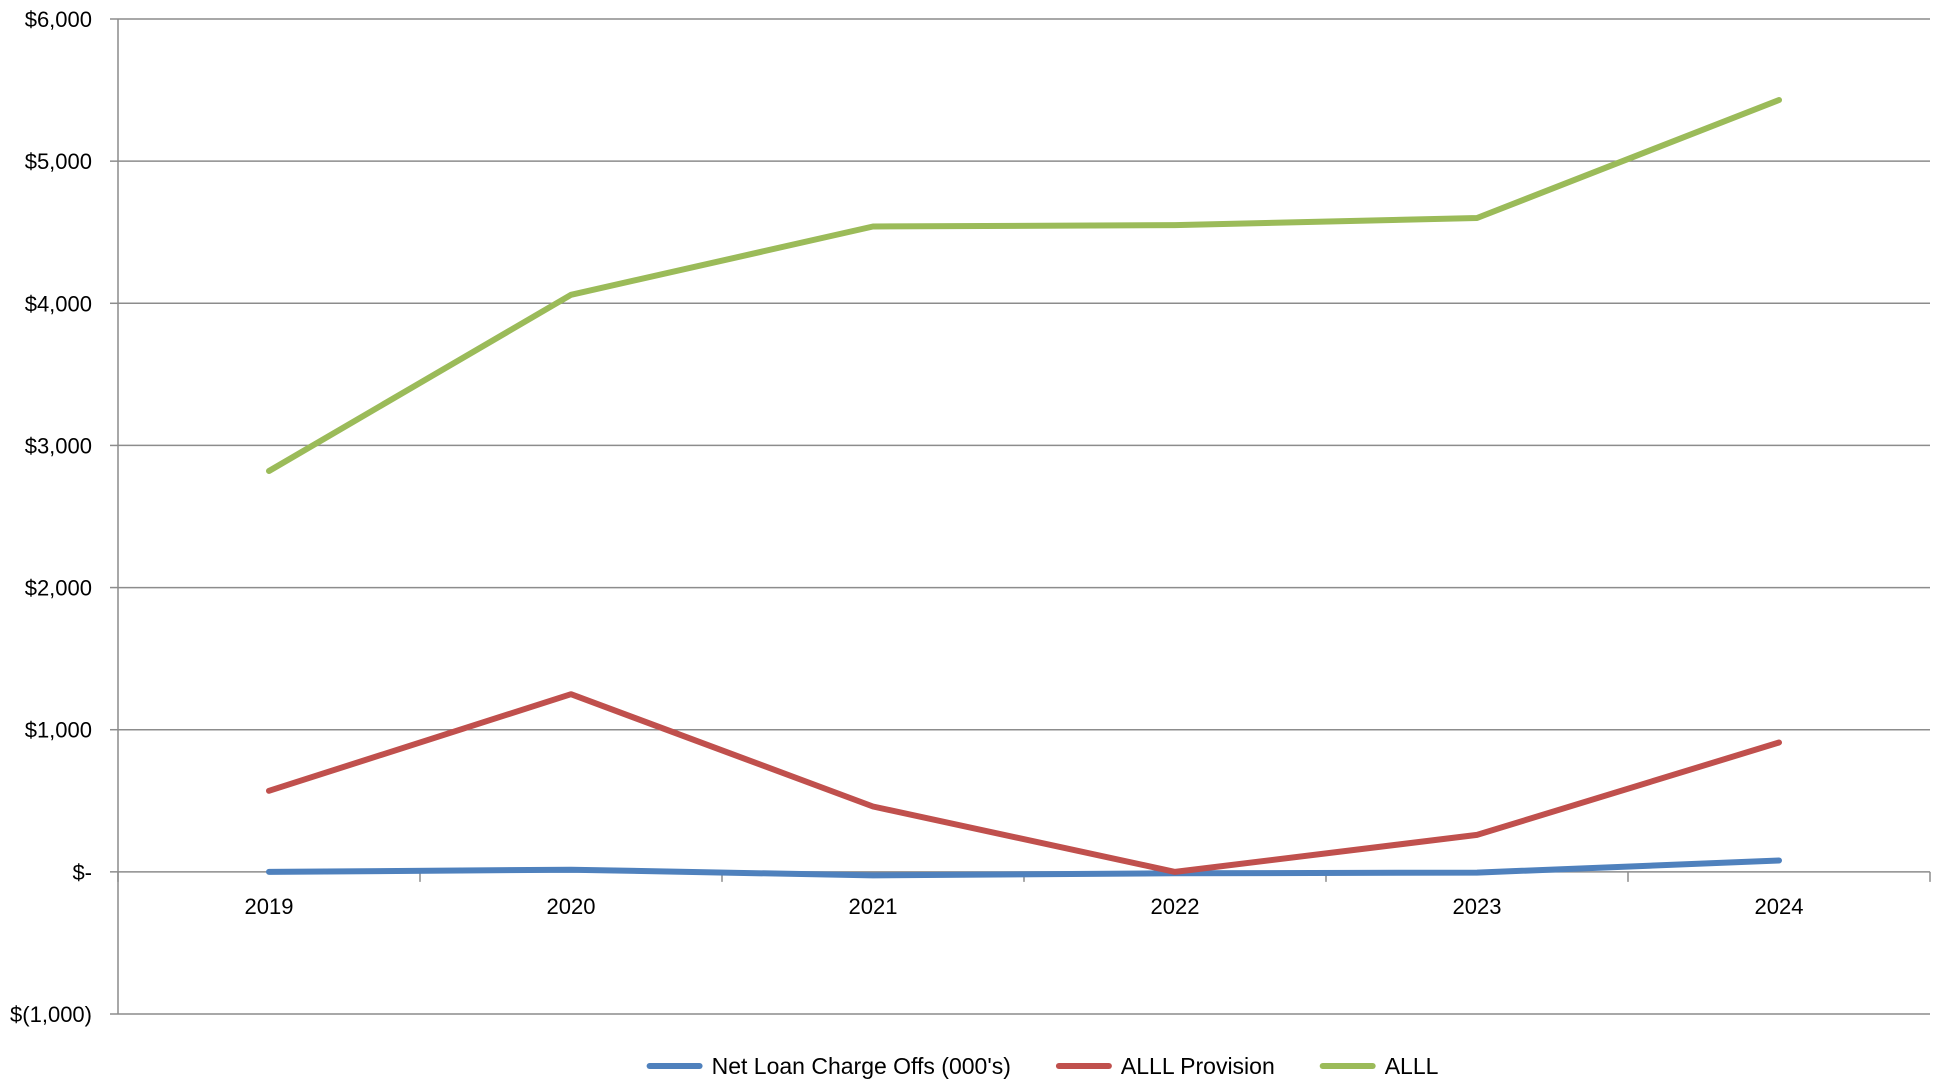 Image resolution: width=1934 pixels, height=1084 pixels. Describe the element at coordinates (1175, 906) in the screenshot. I see `x-tick-label: 2022` at that location.